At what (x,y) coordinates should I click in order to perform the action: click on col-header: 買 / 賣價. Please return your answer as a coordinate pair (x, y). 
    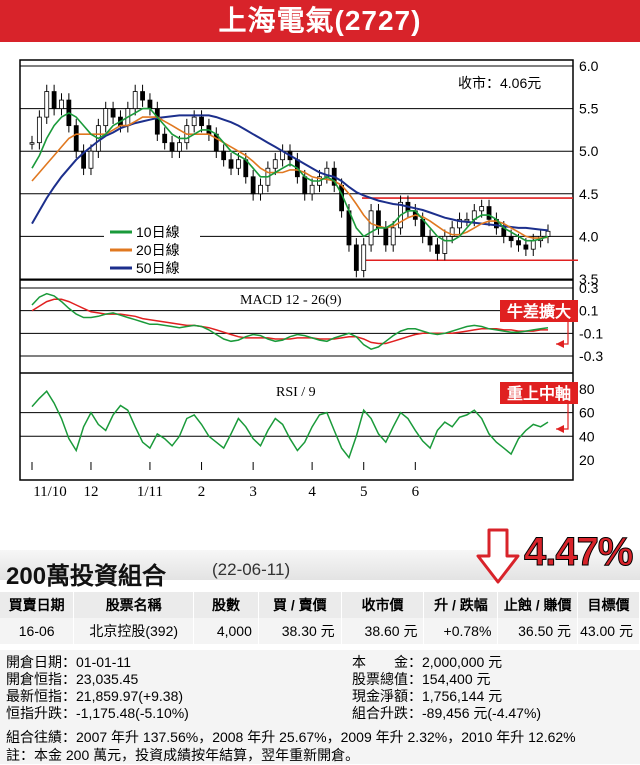
    Looking at the image, I should click on (300, 605).